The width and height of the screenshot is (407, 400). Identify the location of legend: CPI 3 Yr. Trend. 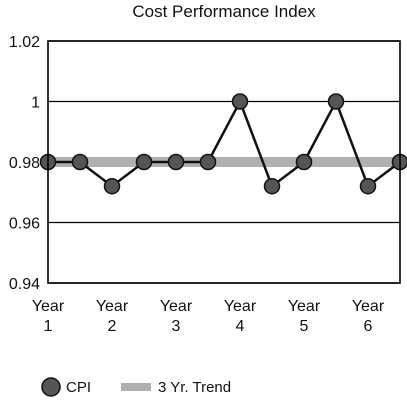
(136, 387).